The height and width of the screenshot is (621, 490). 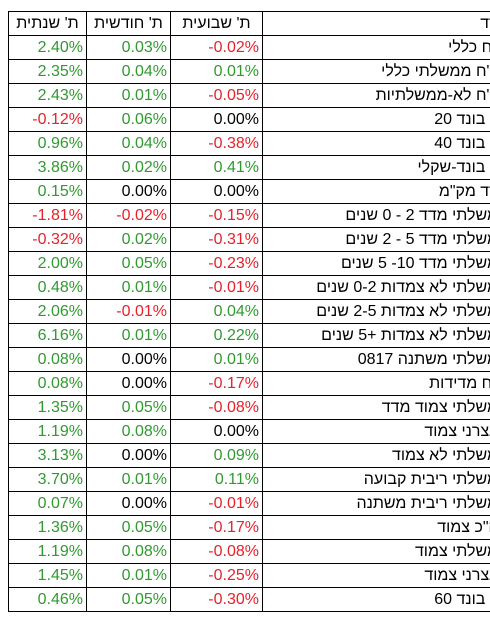 What do you see at coordinates (128, 239) in the screenshot?
I see `monthly-return-cell: 0.02%` at bounding box center [128, 239].